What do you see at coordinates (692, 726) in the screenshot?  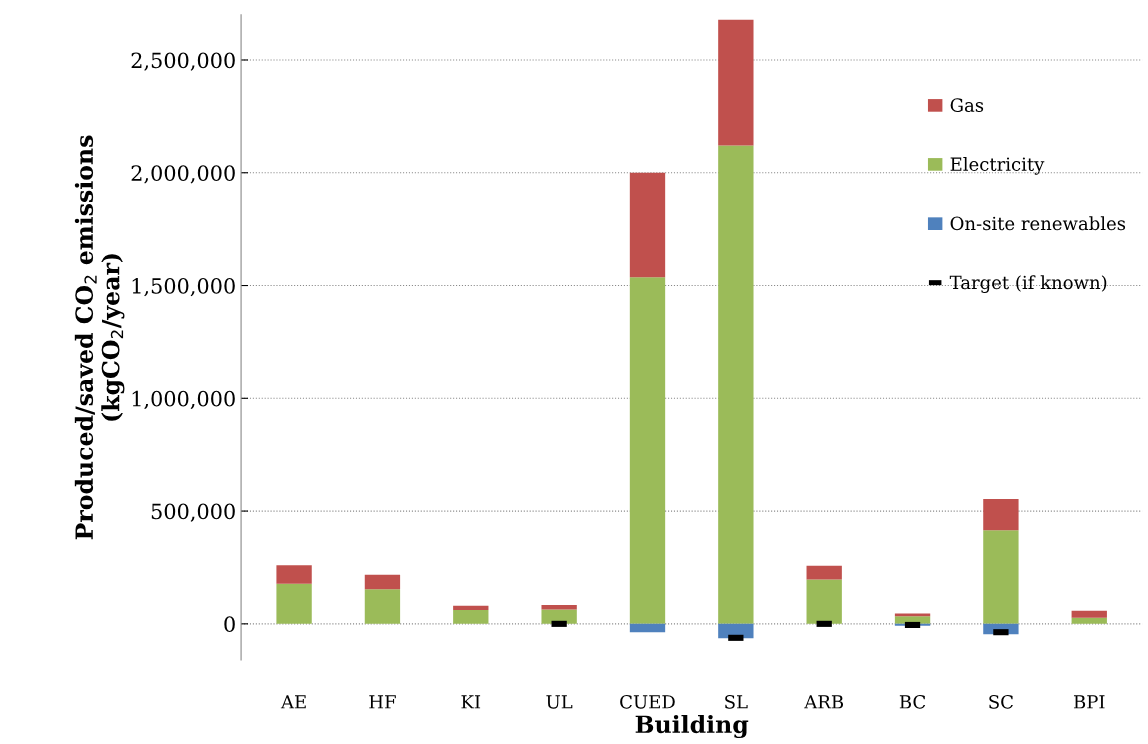 I see `x-axis-title: Building` at bounding box center [692, 726].